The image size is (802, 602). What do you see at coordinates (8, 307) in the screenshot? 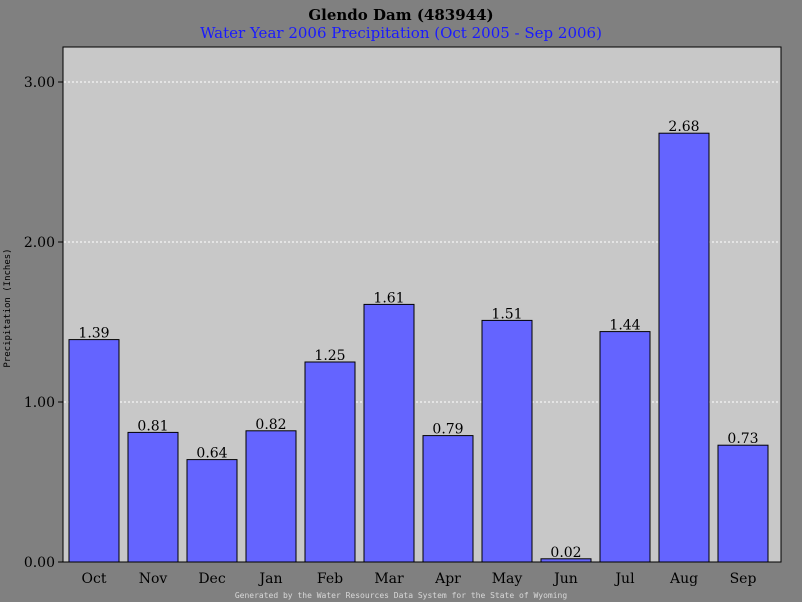
I see `y-axis-label: Precipitation (Inches)` at bounding box center [8, 307].